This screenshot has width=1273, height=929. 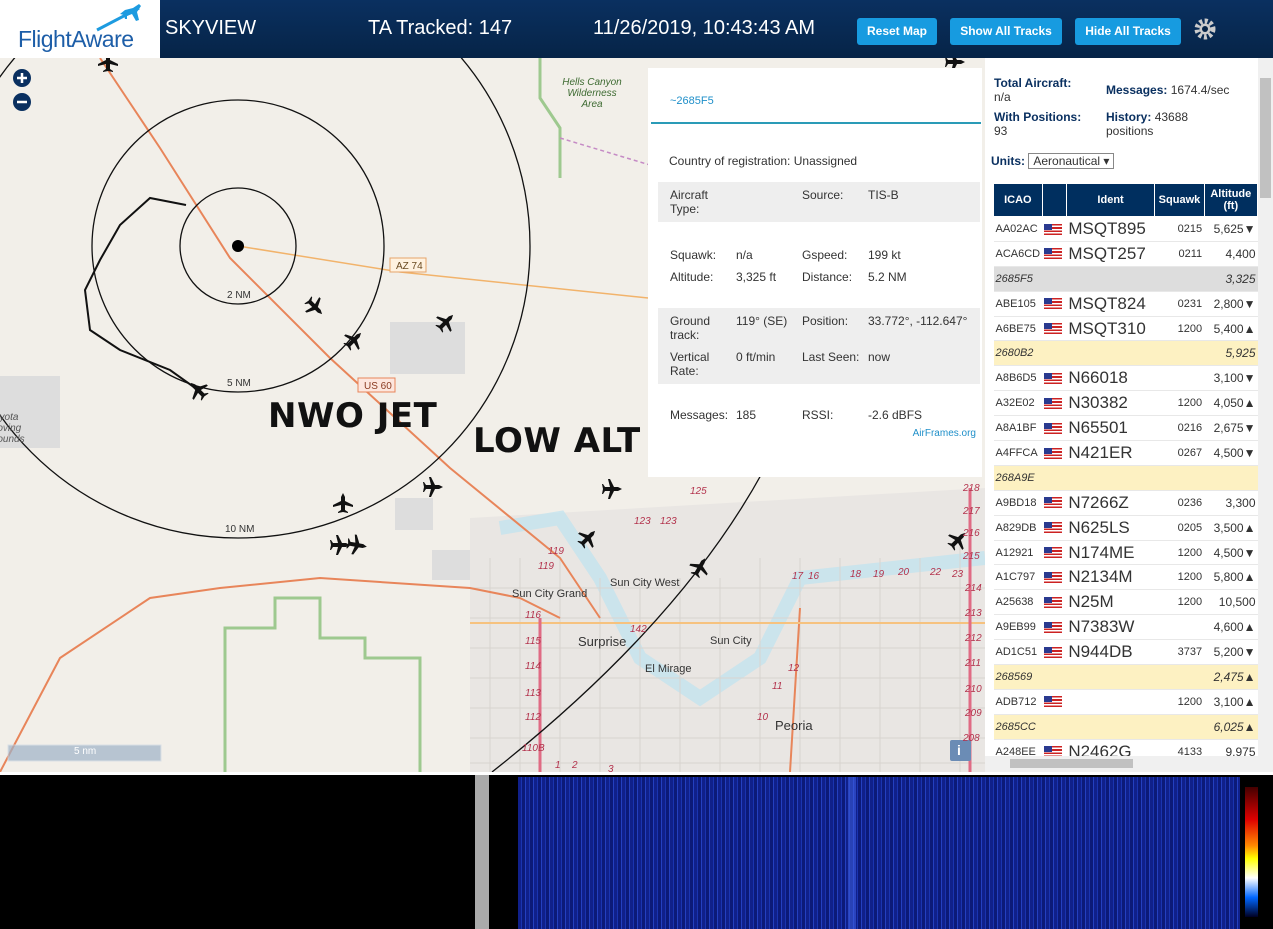 I want to click on aircraft-row: A6BE75 MSQT310 1200 5,400▲, so click(x=1125, y=329).